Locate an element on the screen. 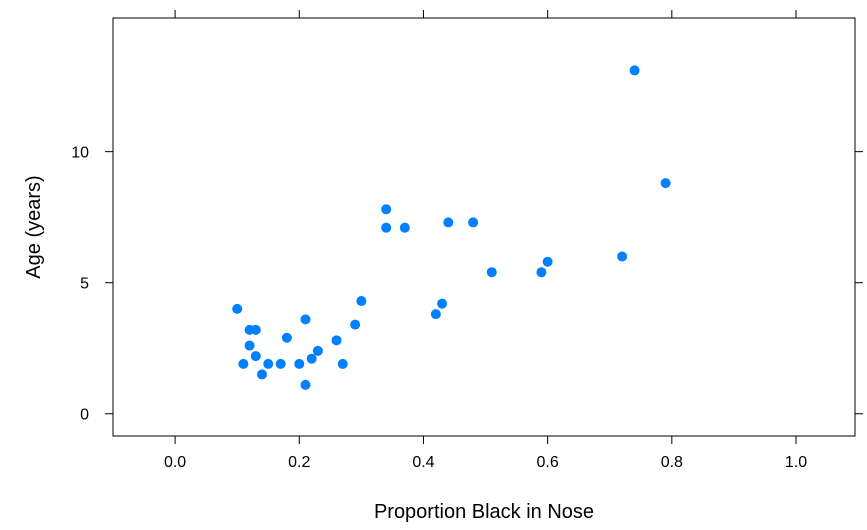  y-tick-label: 0 is located at coordinates (84, 415).